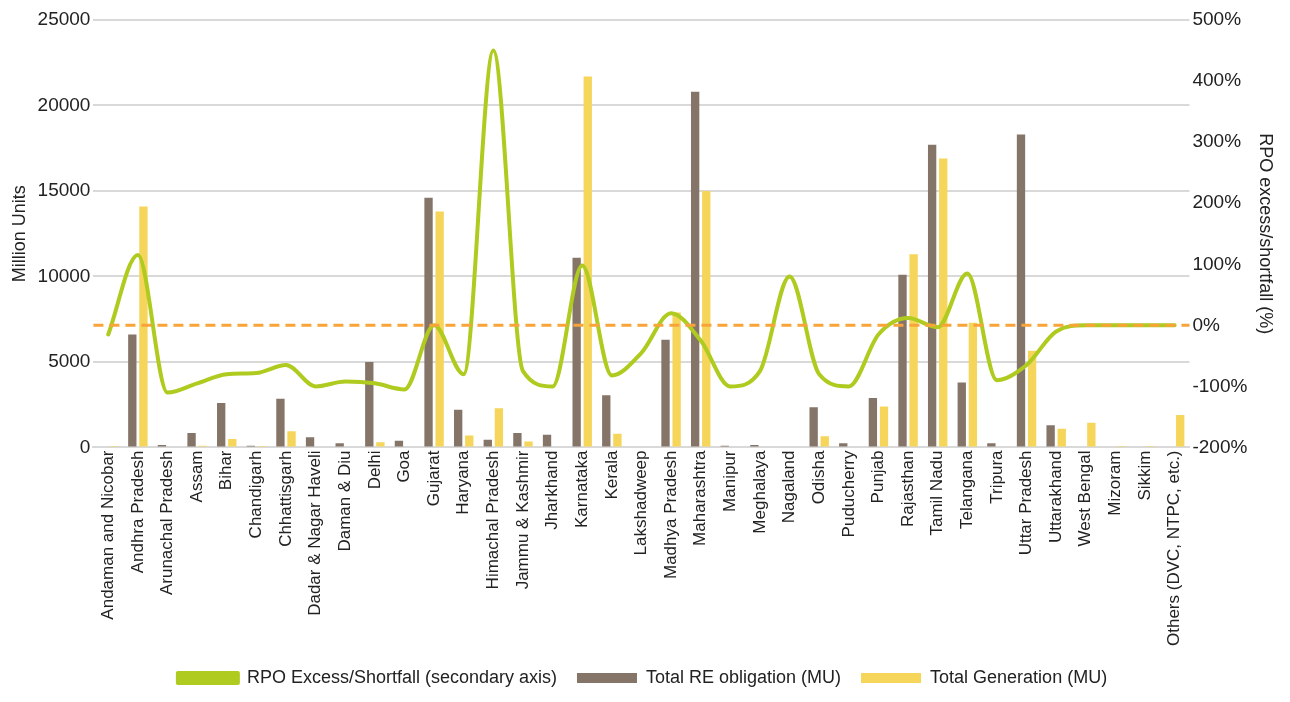 The height and width of the screenshot is (702, 1290). Describe the element at coordinates (743, 676) in the screenshot. I see `legend-label: Total RE obligation (MU)` at that location.